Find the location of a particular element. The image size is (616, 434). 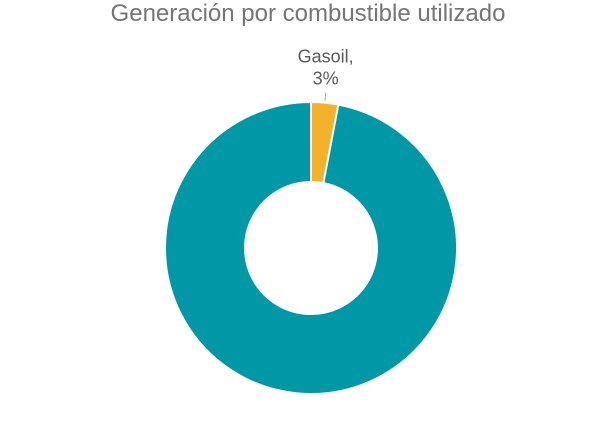

data-labels: Gasoil,3% is located at coordinates (326, 74).